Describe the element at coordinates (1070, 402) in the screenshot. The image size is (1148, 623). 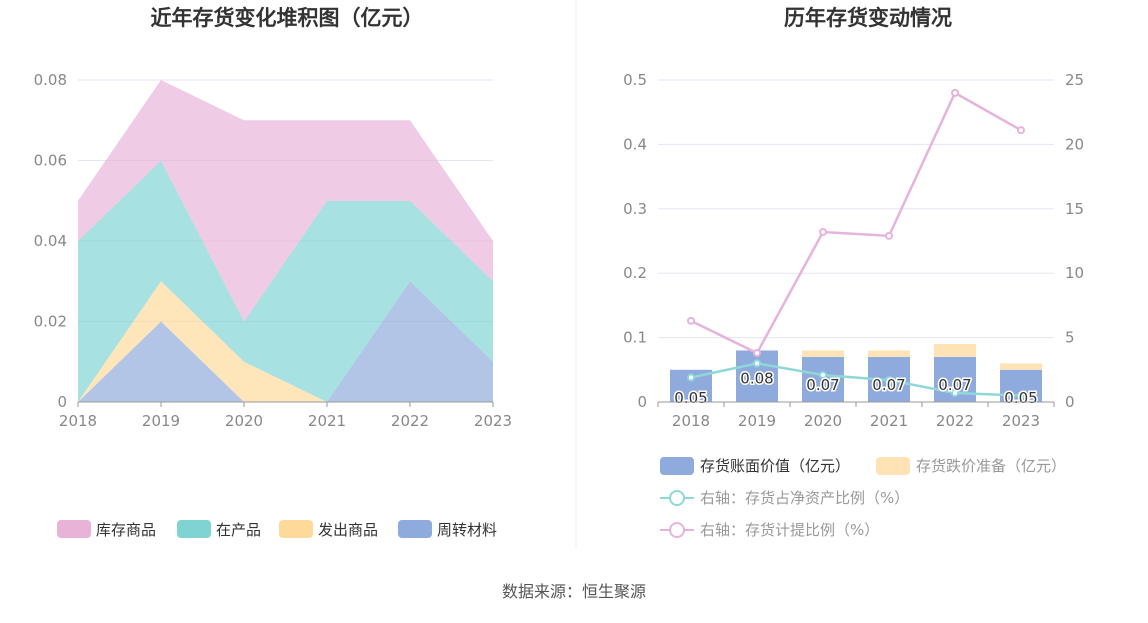
I see `right-y2-tick-label: 0` at that location.